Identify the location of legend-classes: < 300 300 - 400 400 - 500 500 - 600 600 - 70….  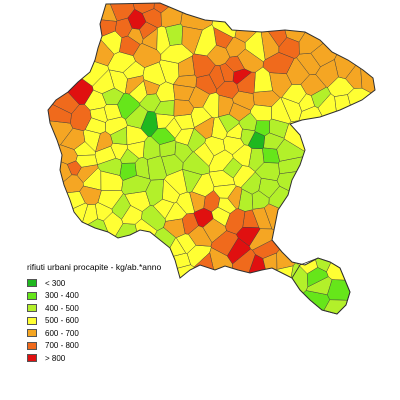
(94, 321).